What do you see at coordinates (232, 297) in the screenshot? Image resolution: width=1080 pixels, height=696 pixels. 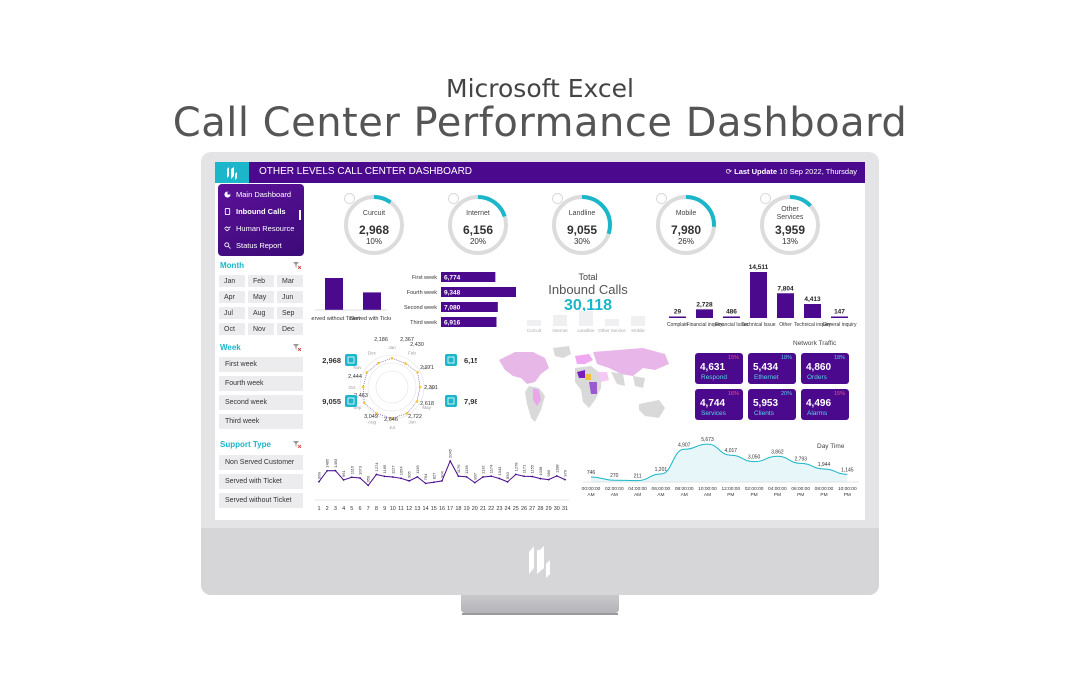 I see `month-slicer-item: Apr` at bounding box center [232, 297].